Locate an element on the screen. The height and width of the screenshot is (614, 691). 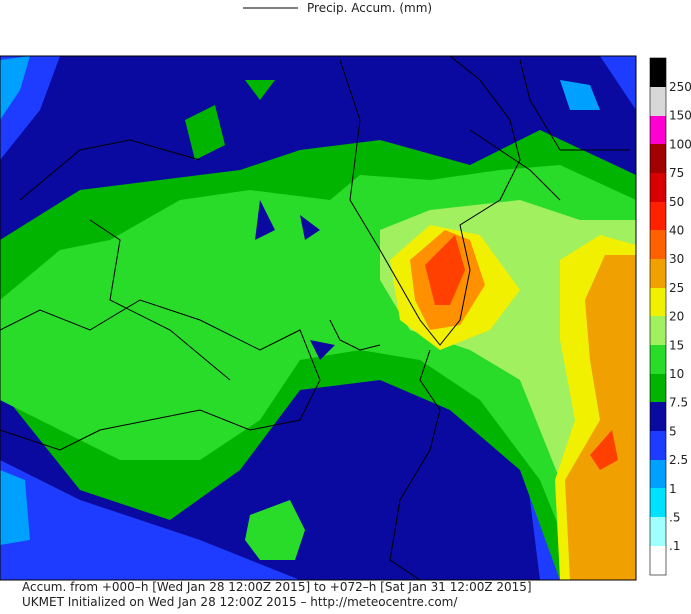
colorbar-label: 7.5 is located at coordinates (678, 403).